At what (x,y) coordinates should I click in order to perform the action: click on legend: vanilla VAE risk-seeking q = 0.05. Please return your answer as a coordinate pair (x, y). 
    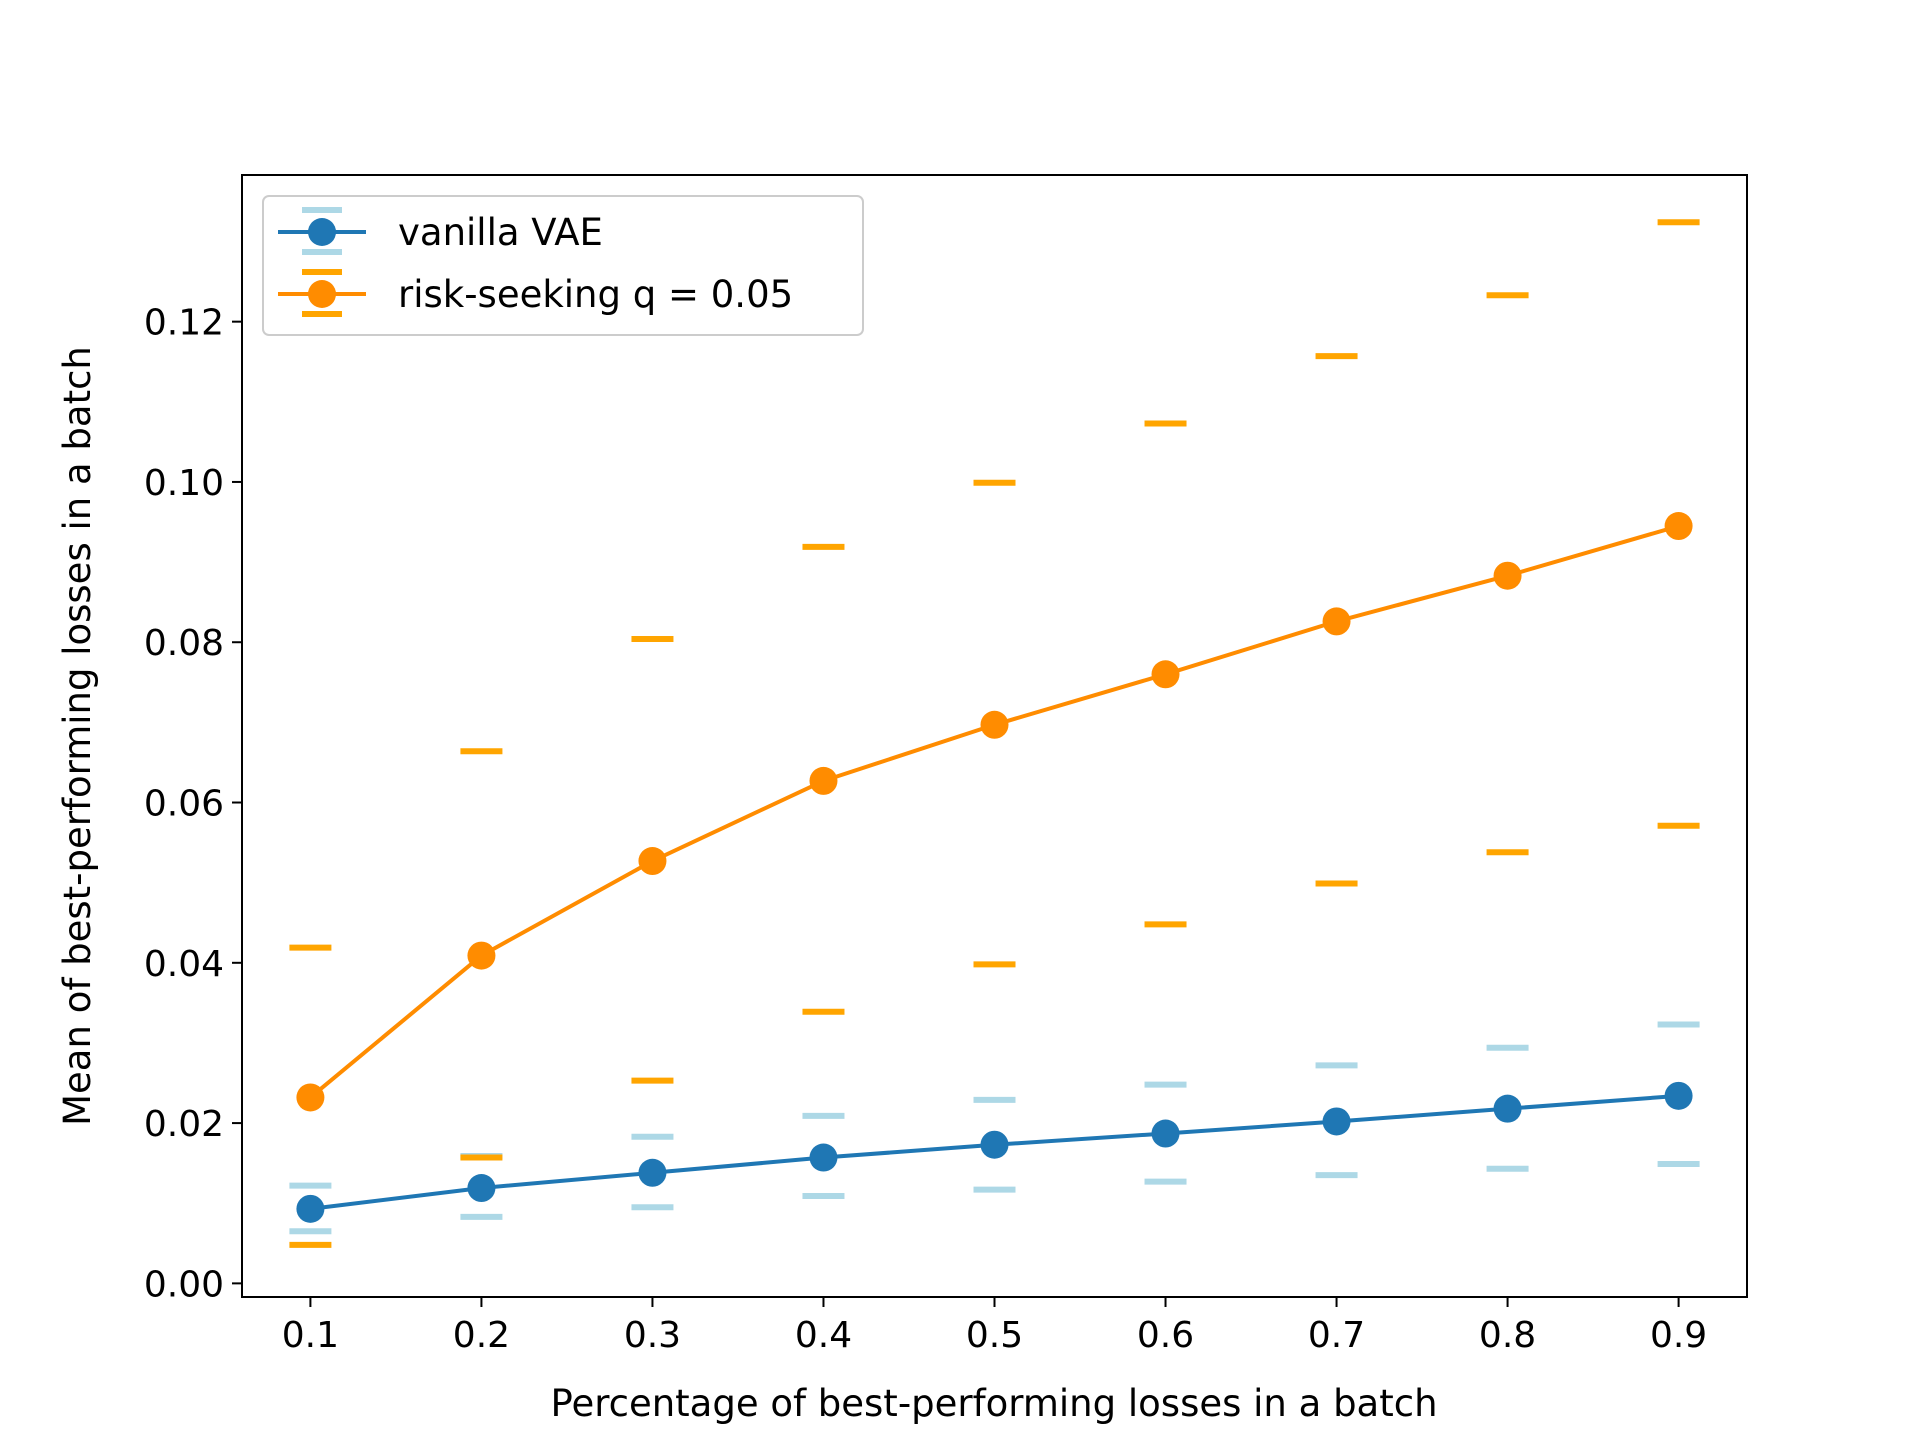
    Looking at the image, I should click on (563, 265).